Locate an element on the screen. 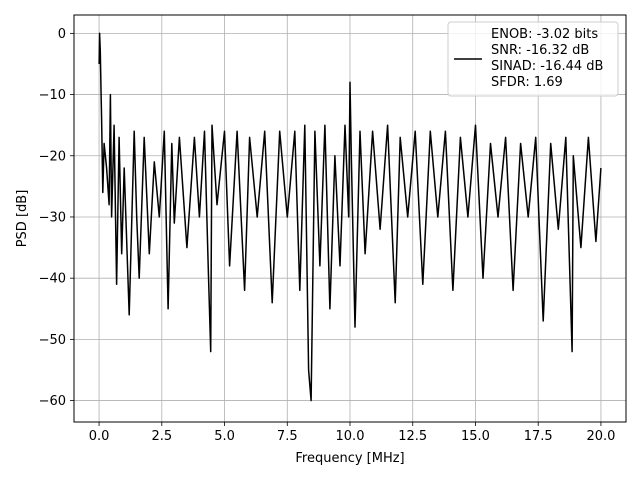 The width and height of the screenshot is (640, 480). y-tick-label: −30 is located at coordinates (52, 217).